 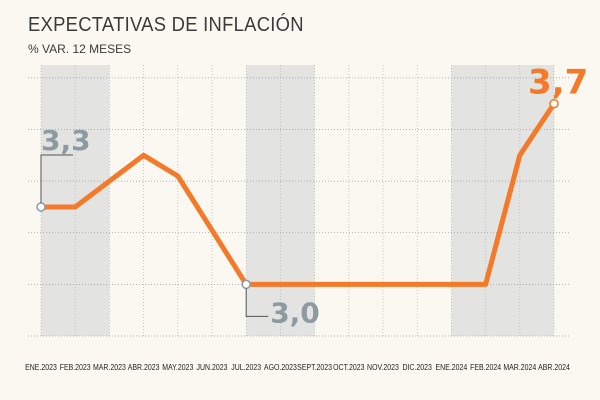 I want to click on x-tick-label: FEB.2024, so click(x=486, y=367).